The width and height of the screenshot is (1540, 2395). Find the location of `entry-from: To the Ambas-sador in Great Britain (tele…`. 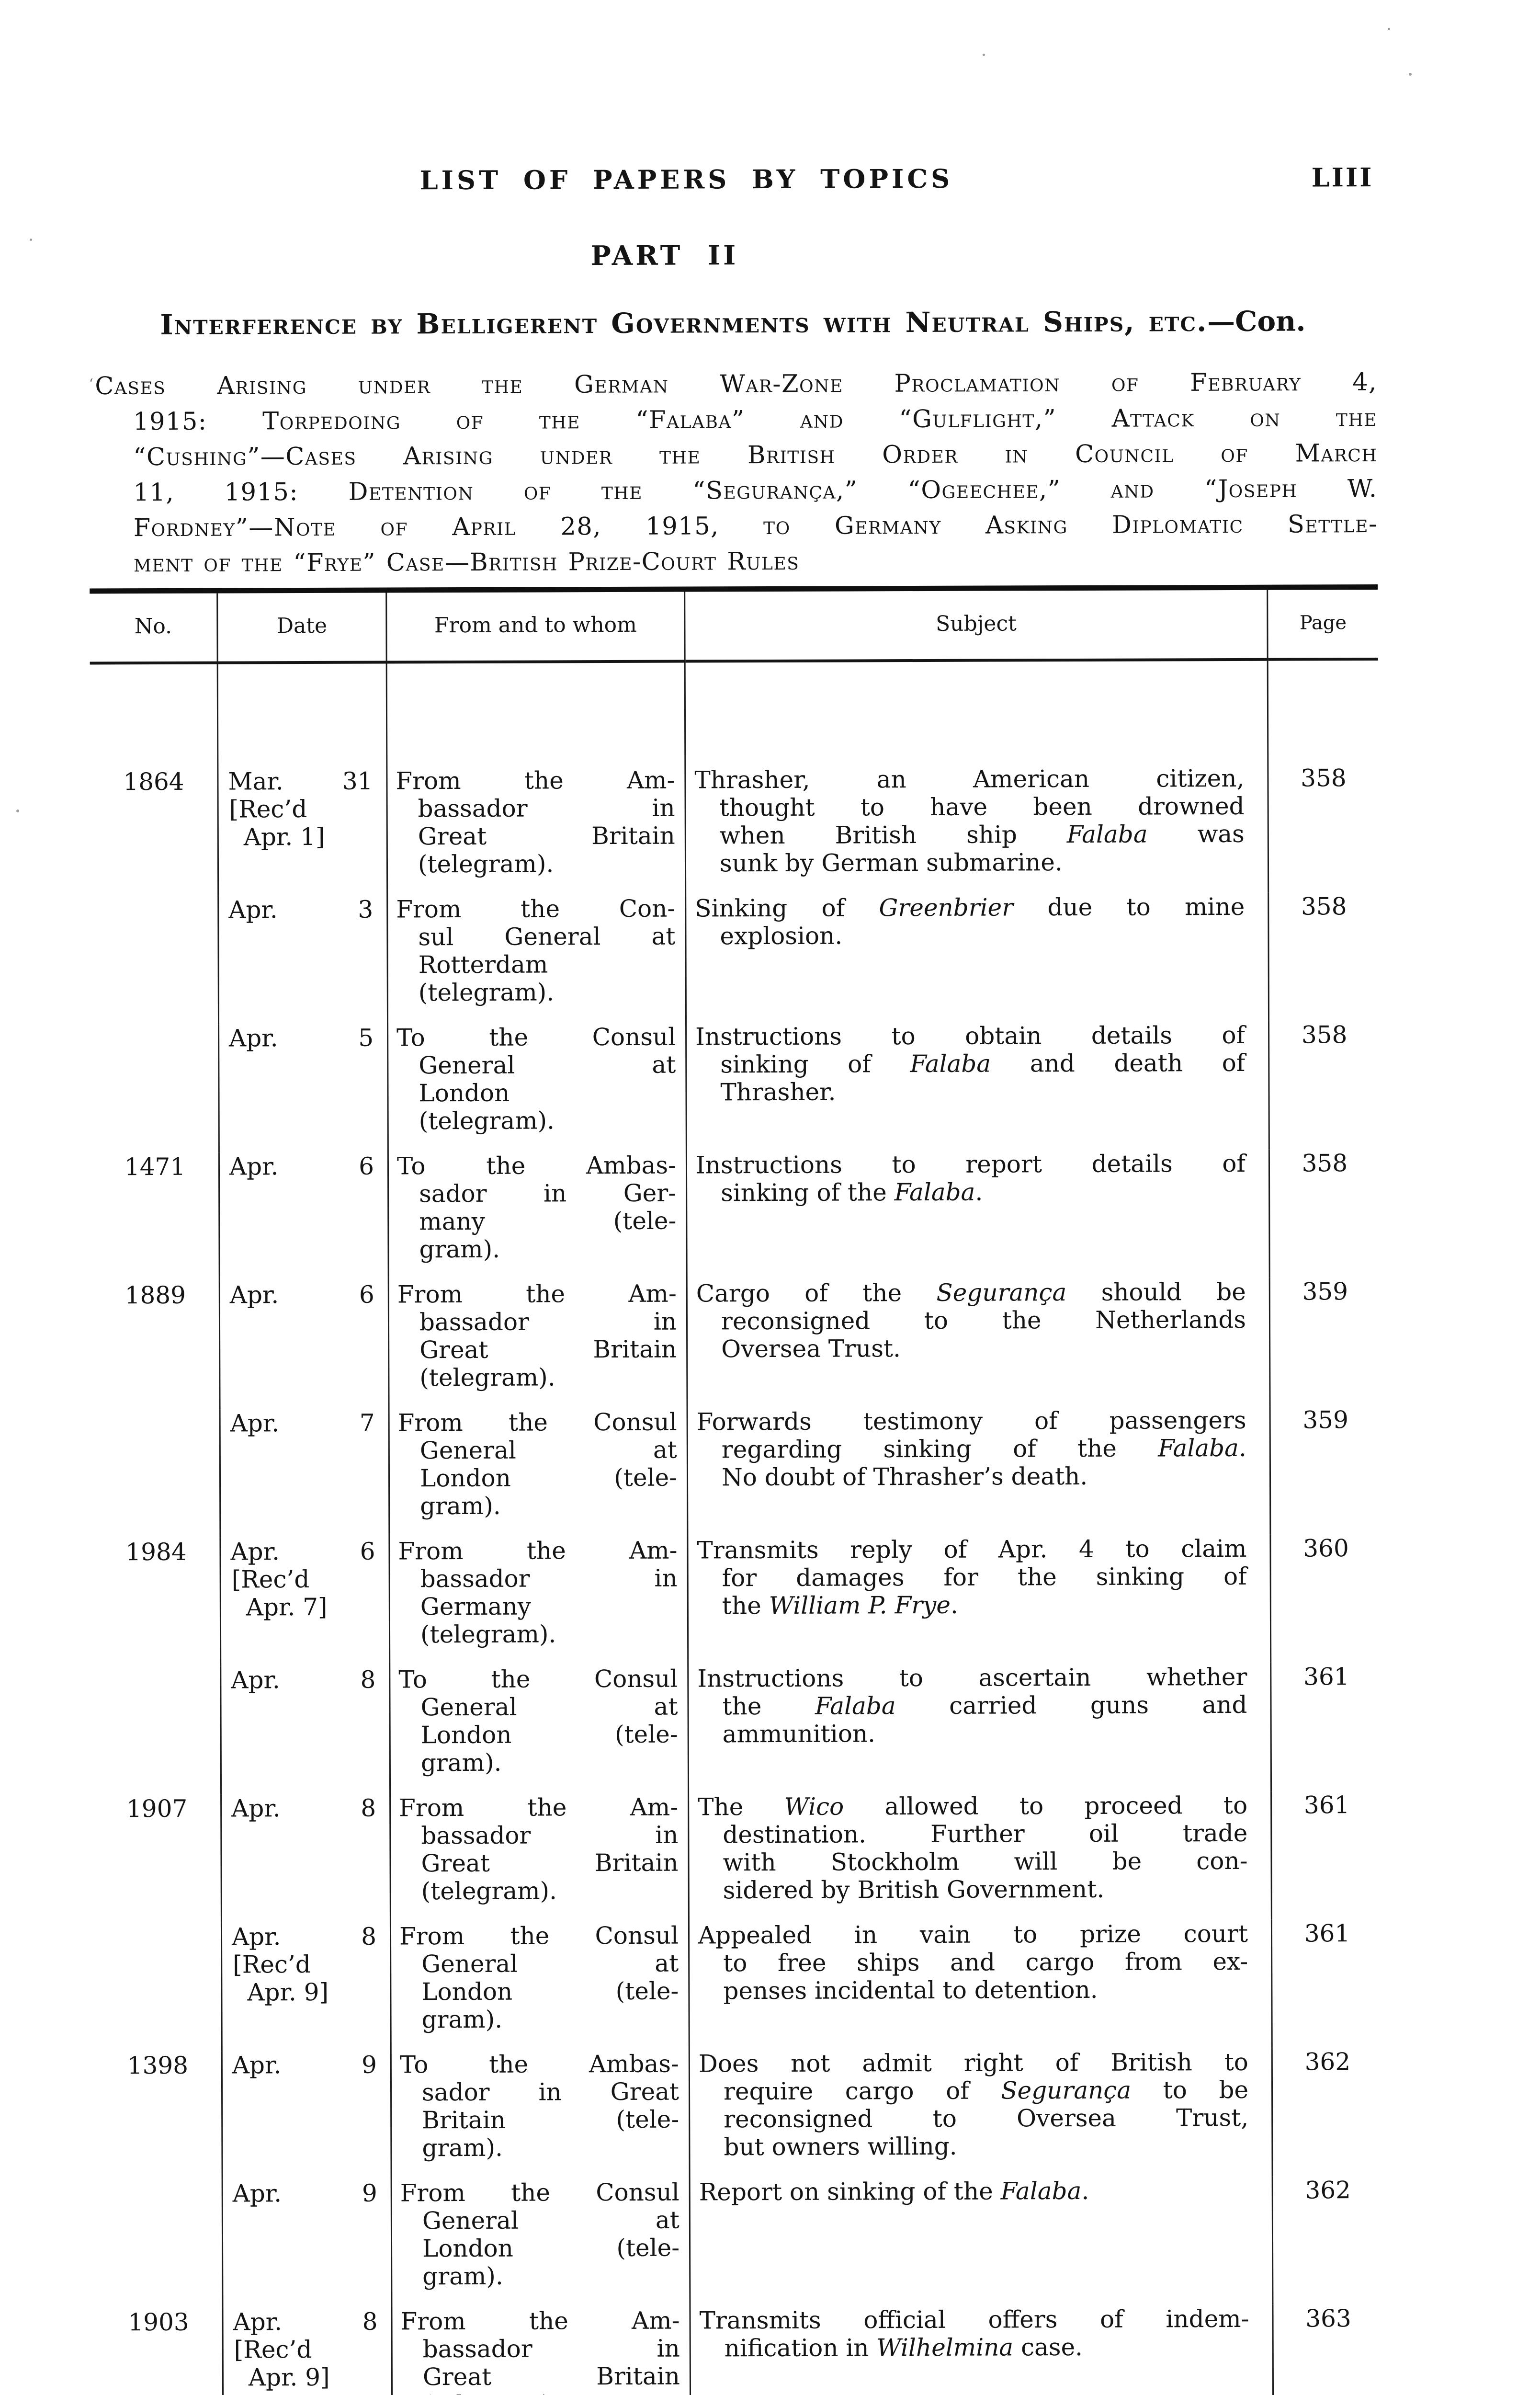

entry-from: To the Ambas-sador in Great Britain (tele… is located at coordinates (541, 2115).